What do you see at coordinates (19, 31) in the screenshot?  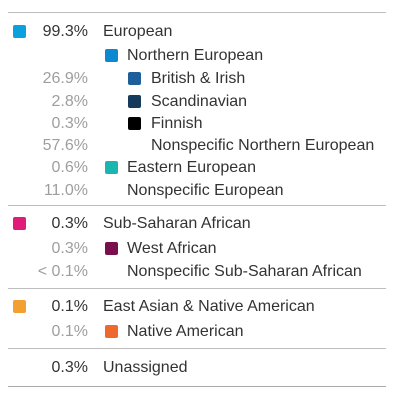 I see `european-swatch` at bounding box center [19, 31].